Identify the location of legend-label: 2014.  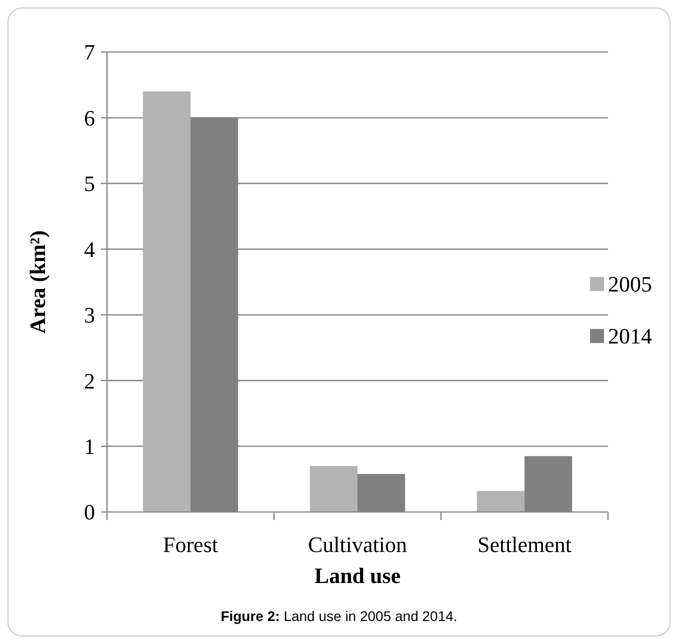
(630, 336).